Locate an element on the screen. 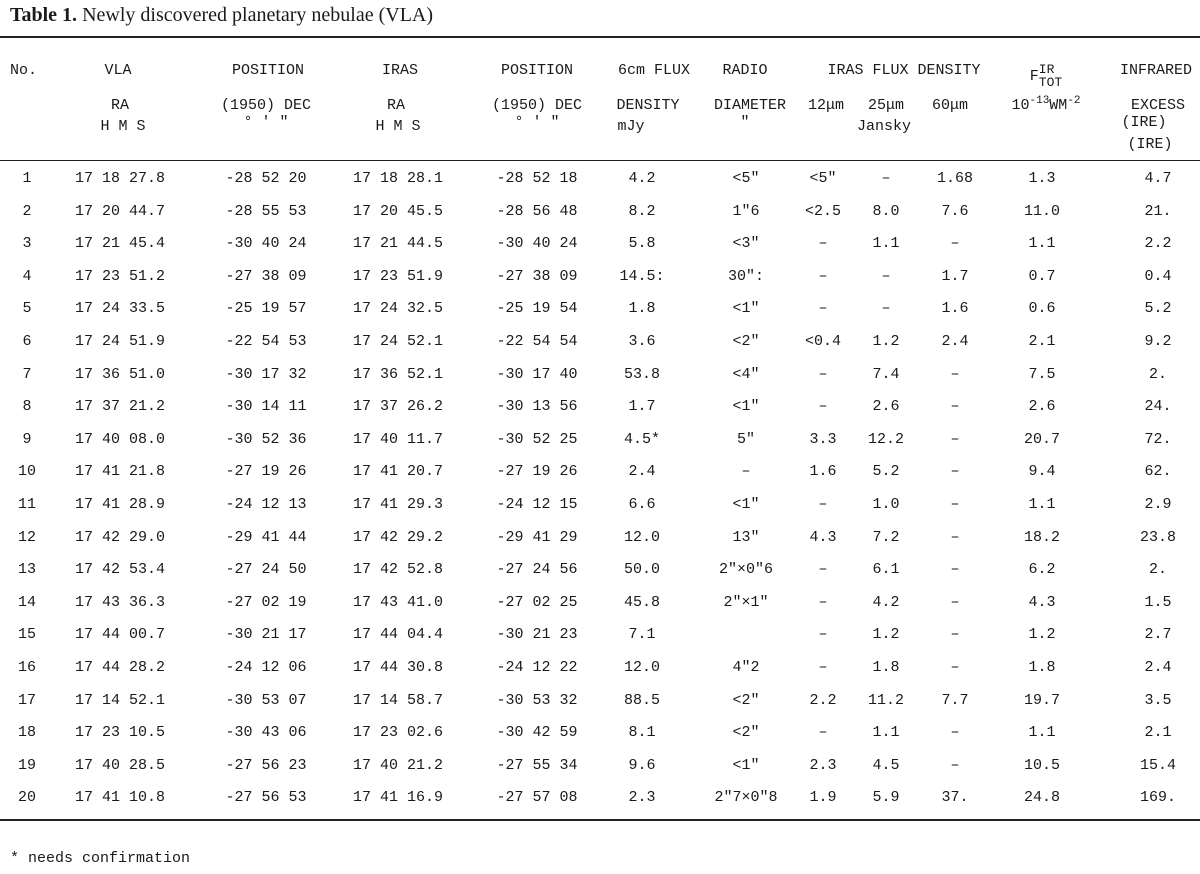 This screenshot has height=874, width=1200. cell-infrared-excess: 72. is located at coordinates (1158, 439).